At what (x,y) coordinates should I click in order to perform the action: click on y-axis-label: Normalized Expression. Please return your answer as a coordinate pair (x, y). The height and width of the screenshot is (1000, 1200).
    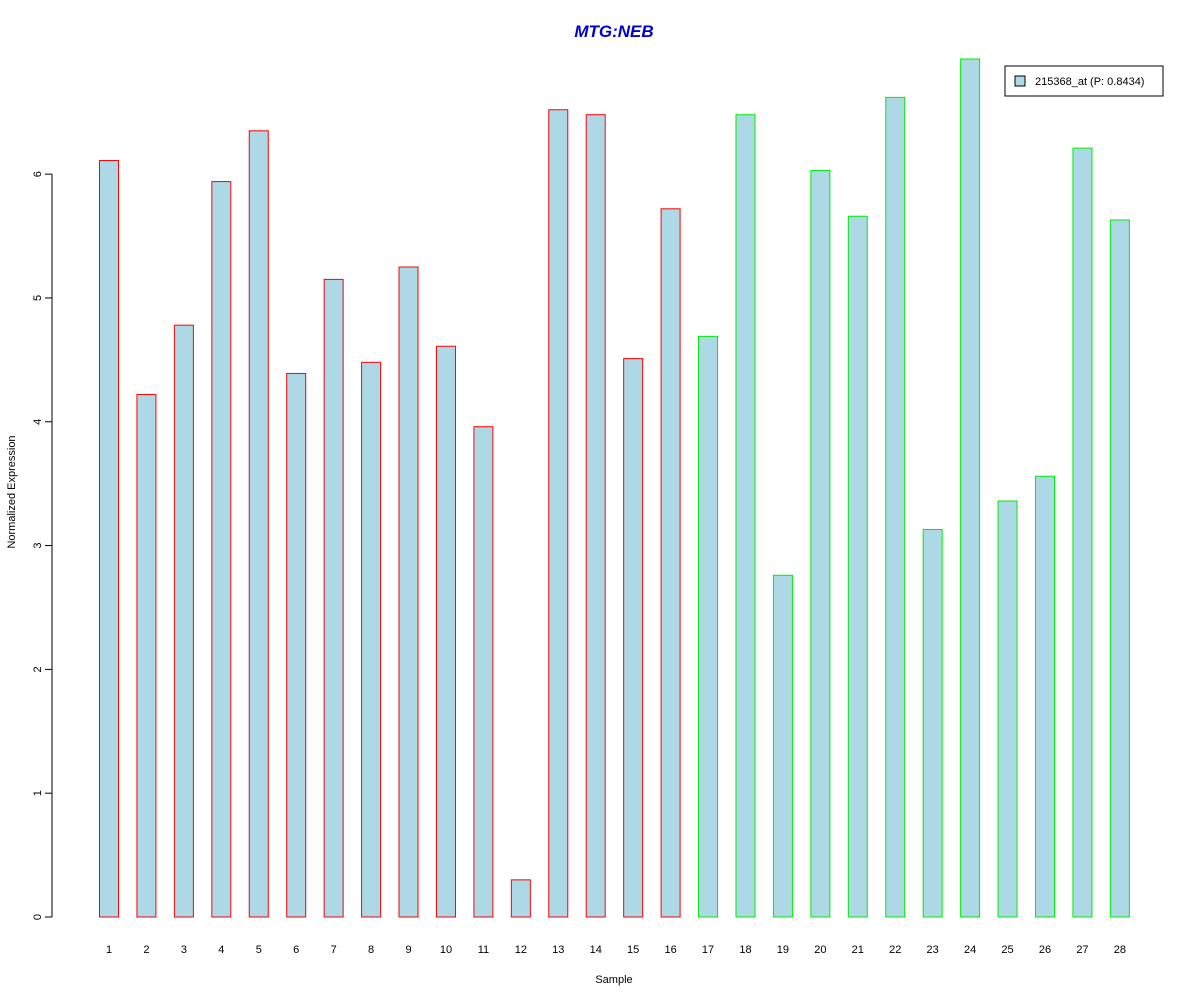
    Looking at the image, I should click on (12, 491).